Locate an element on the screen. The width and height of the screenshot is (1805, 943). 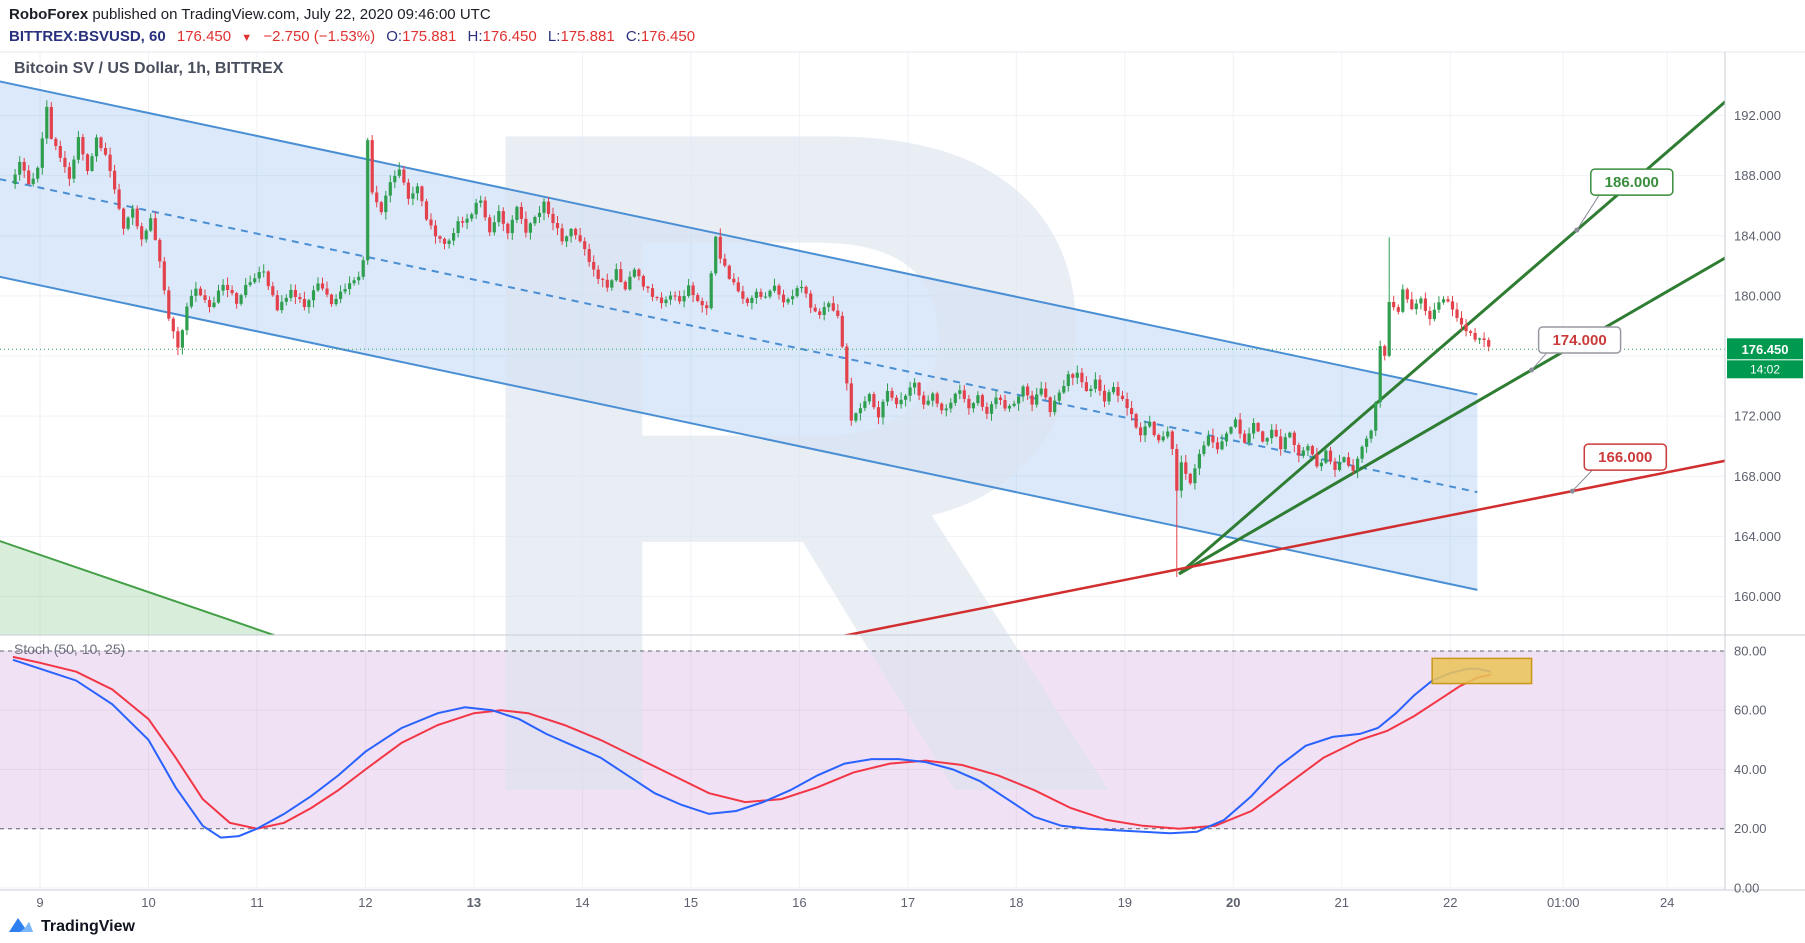
symbol-name: BITTREX:BSVUSD, 60 is located at coordinates (87, 36).